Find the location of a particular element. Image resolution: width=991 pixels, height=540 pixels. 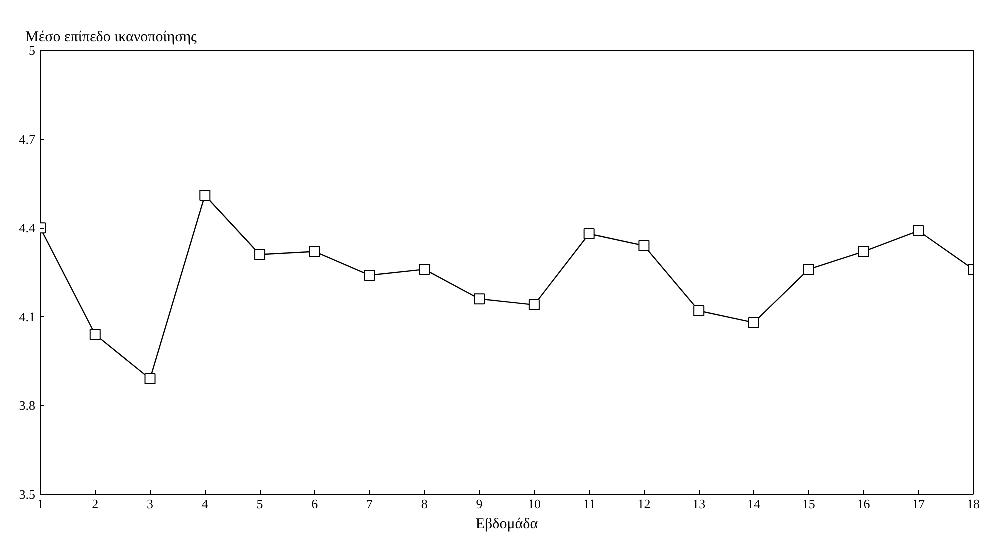

y-tick-label: 4.7 is located at coordinates (27, 139).